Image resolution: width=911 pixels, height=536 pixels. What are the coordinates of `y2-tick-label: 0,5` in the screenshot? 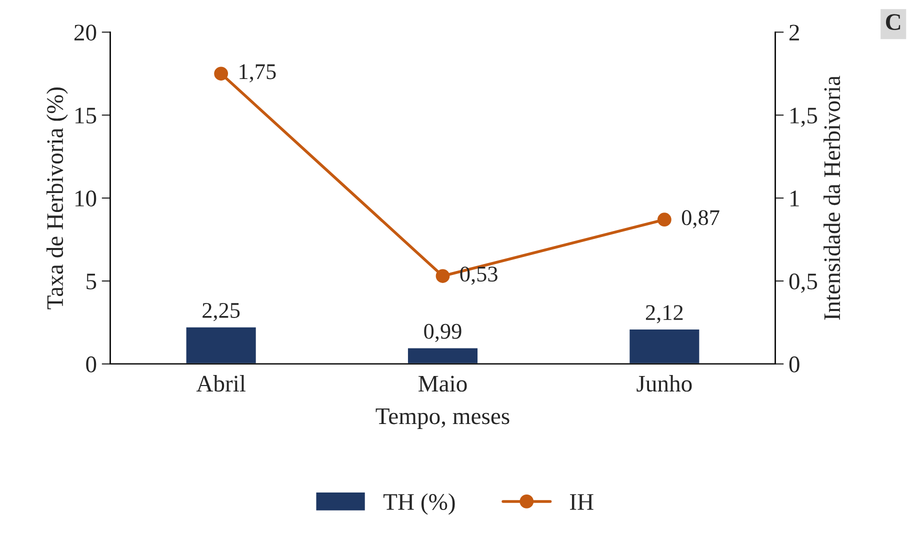 It's located at (803, 283).